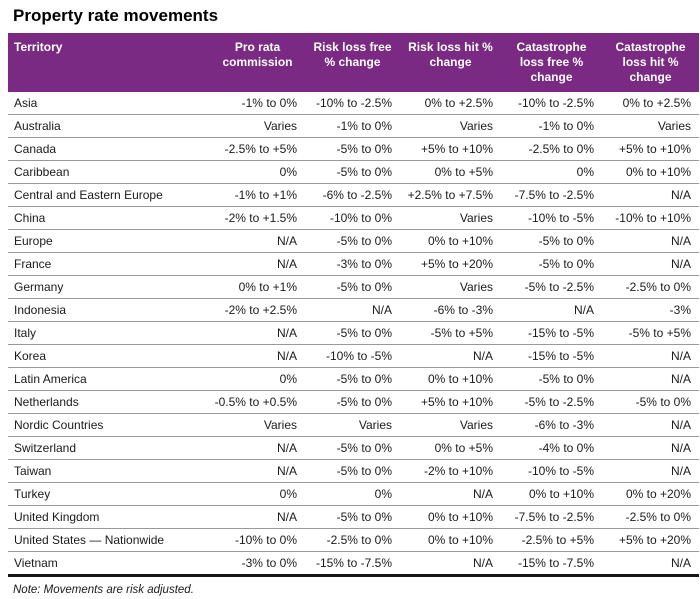 The image size is (700, 599). I want to click on territory-cell: France, so click(109, 264).